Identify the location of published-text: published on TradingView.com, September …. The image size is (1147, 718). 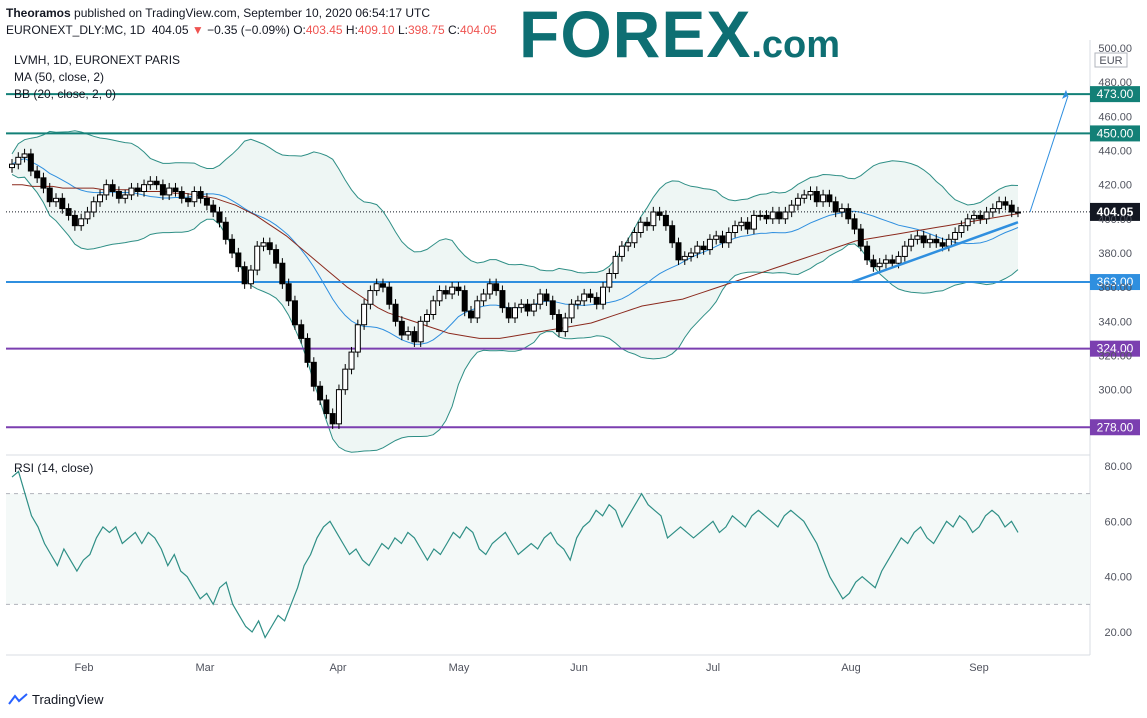
(252, 13).